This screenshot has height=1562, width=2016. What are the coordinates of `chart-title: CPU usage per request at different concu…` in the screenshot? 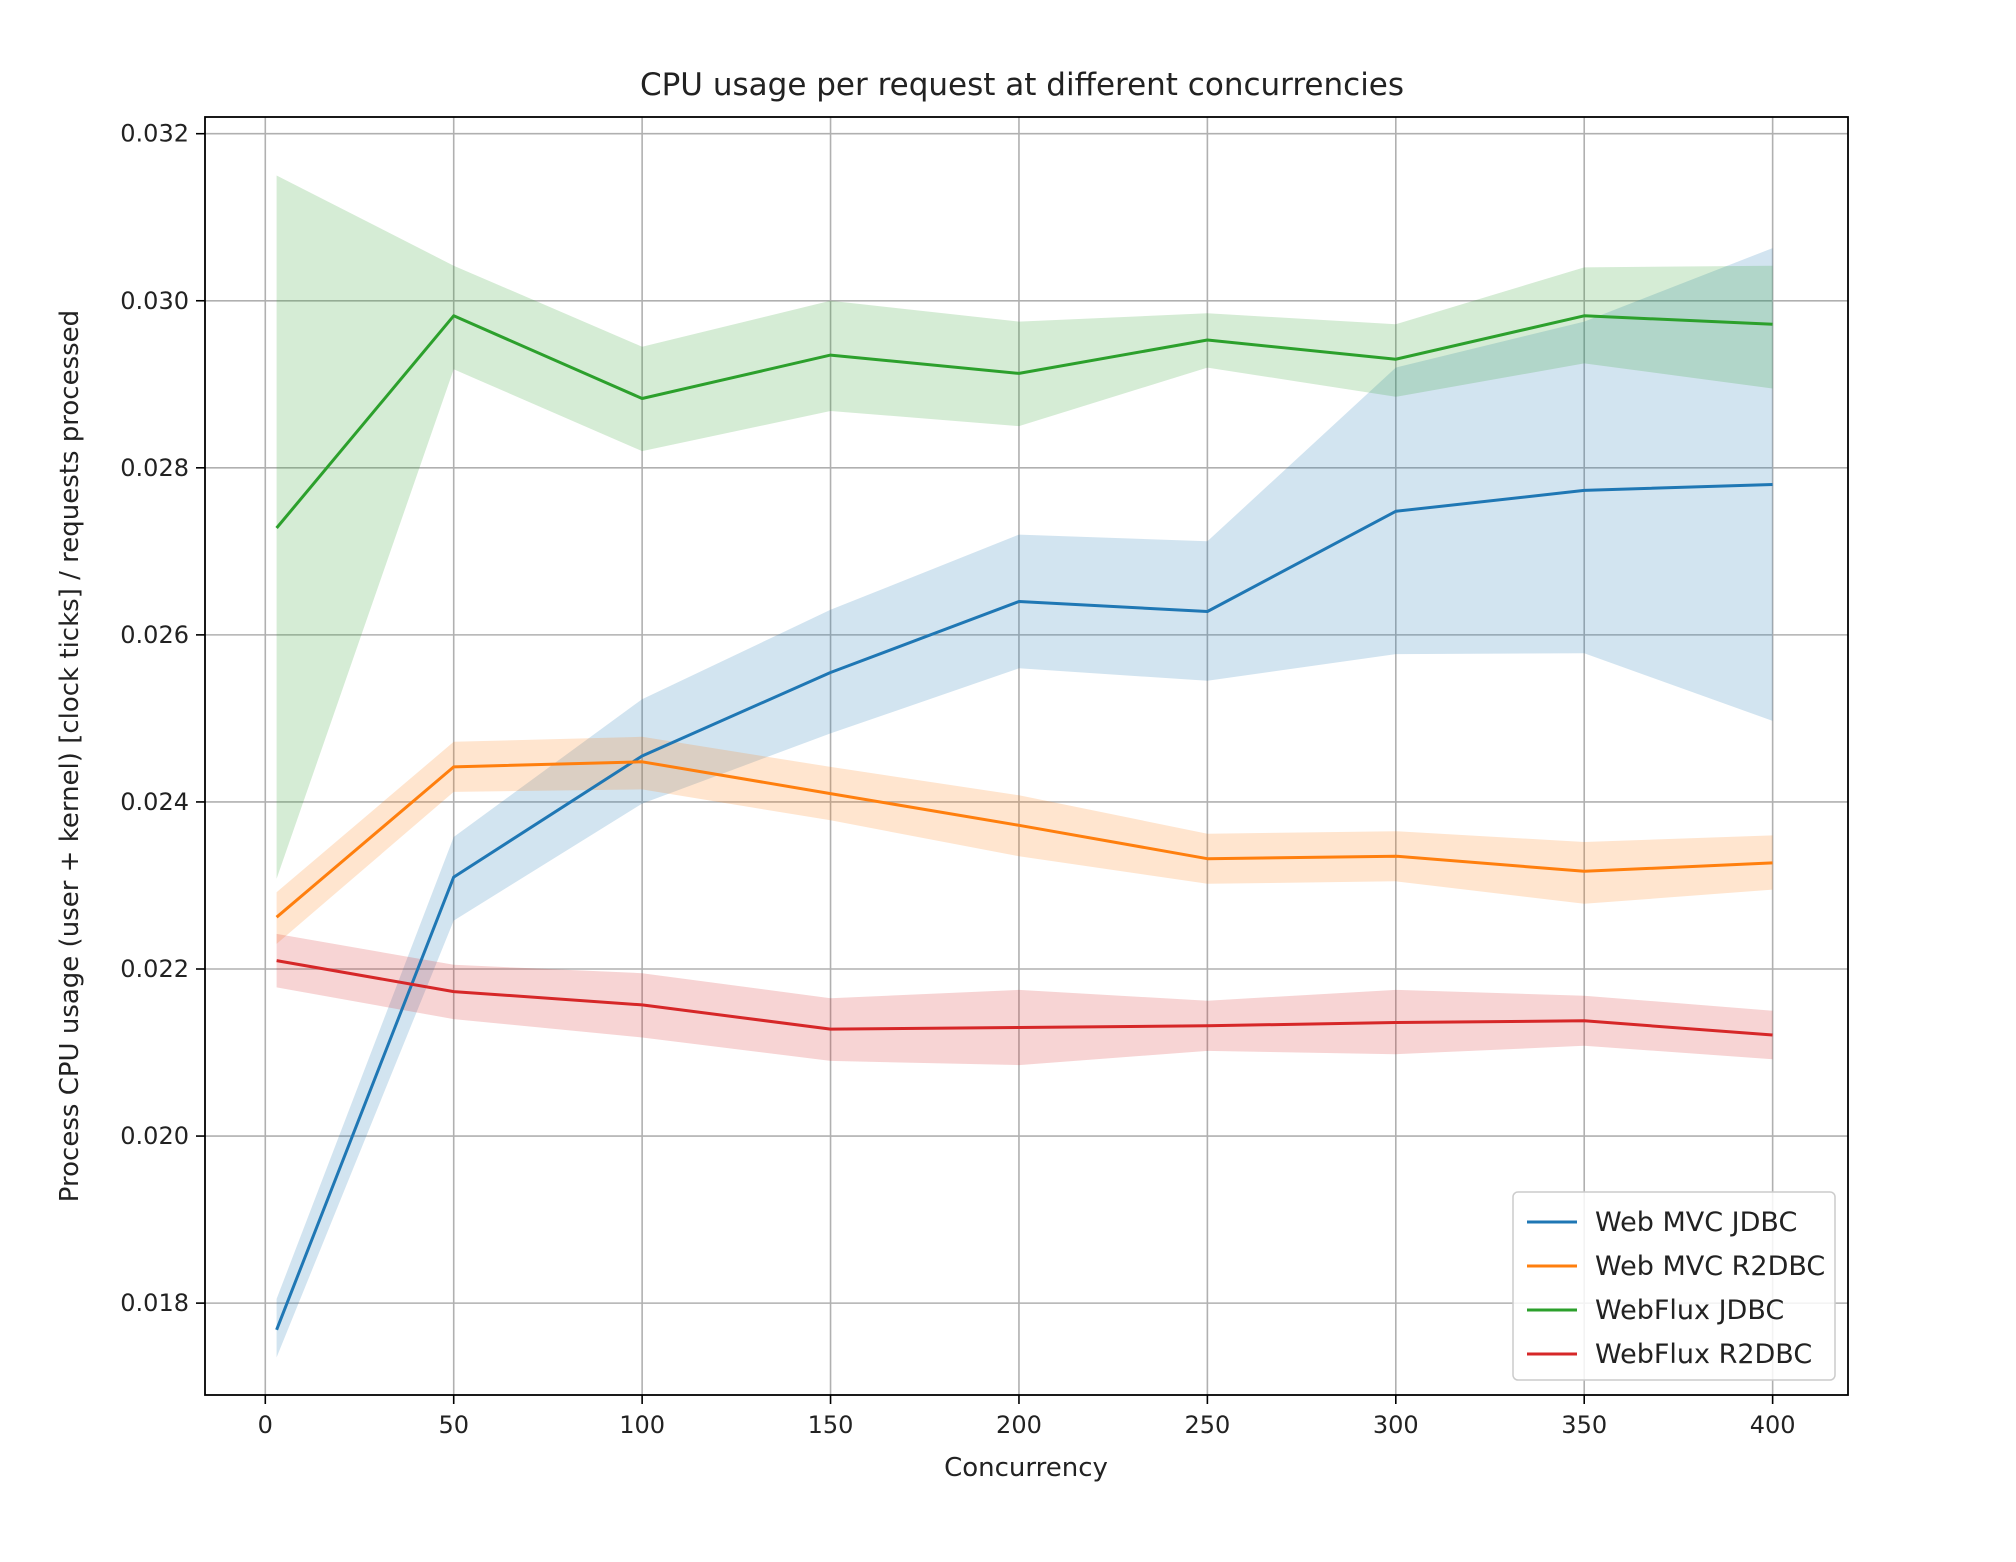 It's located at (1022, 85).